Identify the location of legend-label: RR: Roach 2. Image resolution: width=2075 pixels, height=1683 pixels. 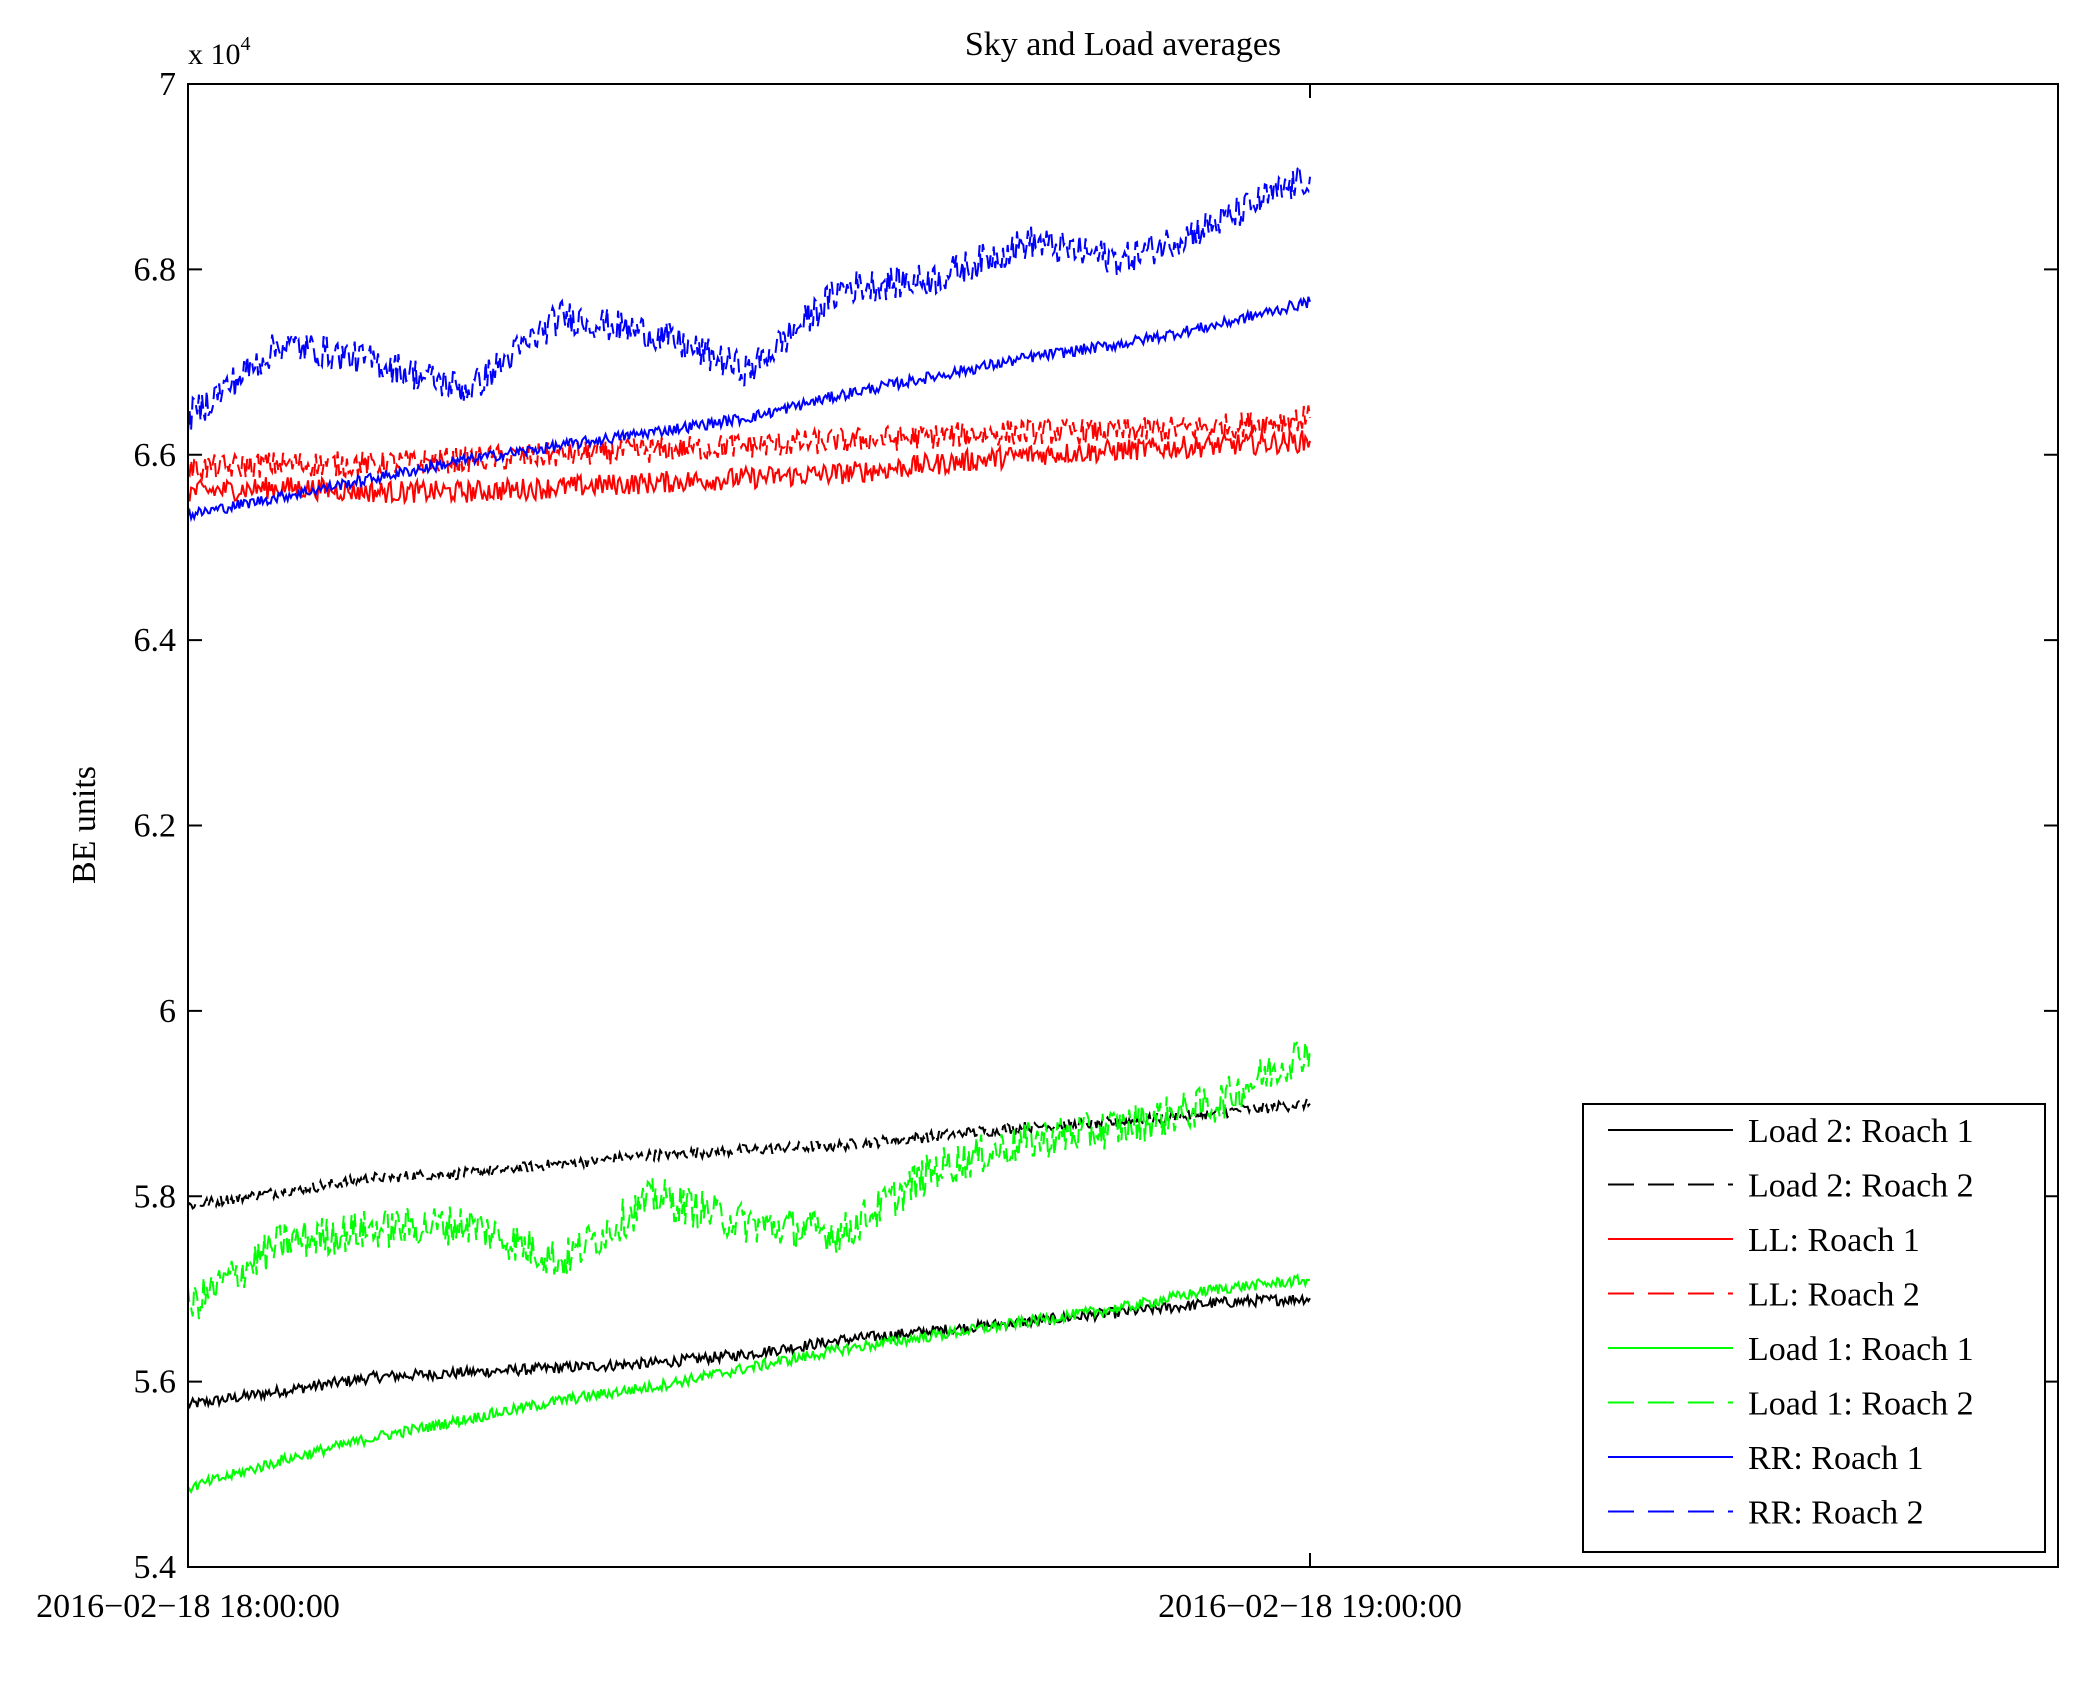
(1836, 1513).